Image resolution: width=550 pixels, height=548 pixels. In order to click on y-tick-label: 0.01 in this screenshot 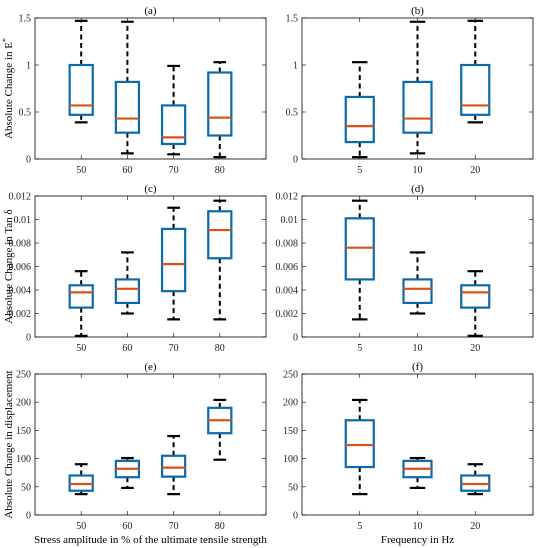, I will do `click(290, 220)`.